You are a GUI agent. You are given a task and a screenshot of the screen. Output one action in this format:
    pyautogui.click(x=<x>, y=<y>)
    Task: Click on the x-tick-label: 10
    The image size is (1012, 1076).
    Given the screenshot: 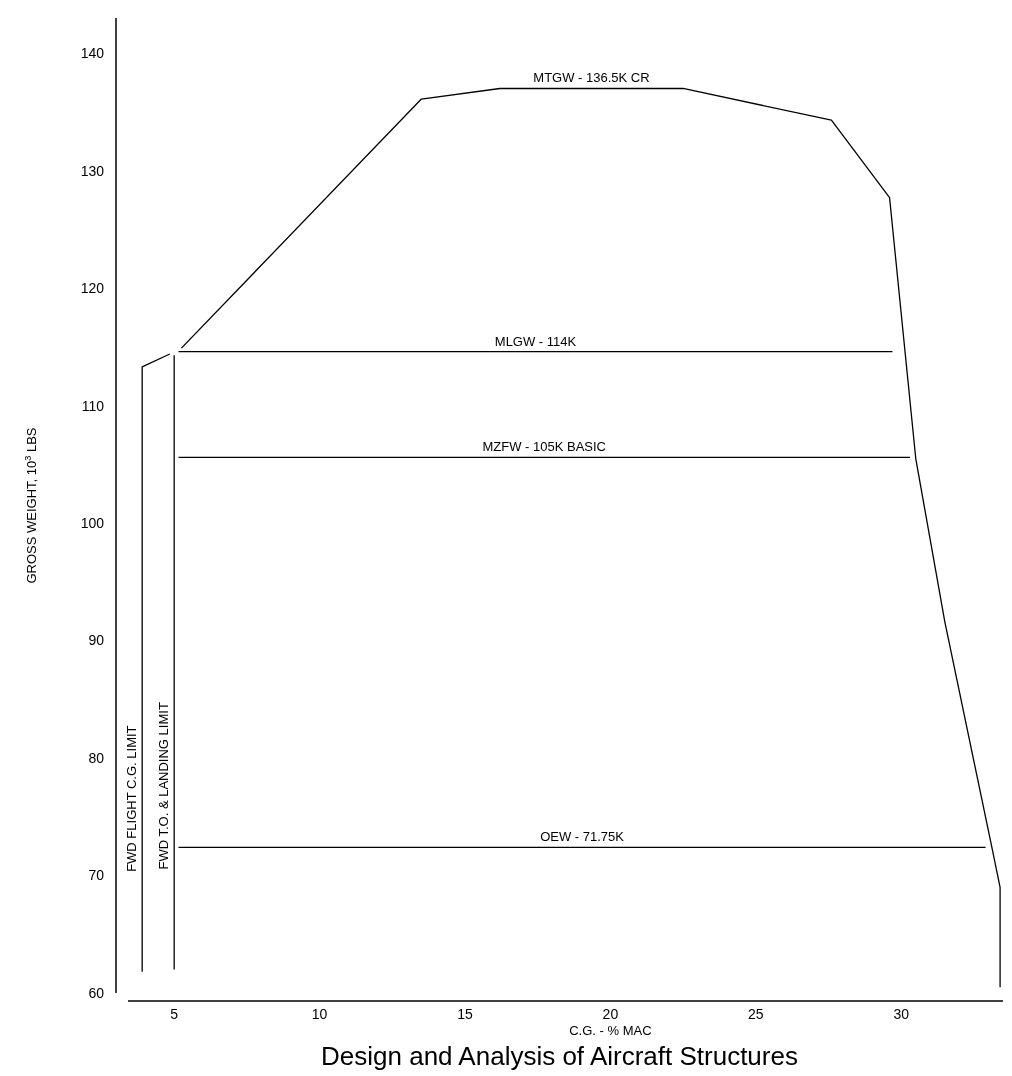 What is the action you would take?
    pyautogui.click(x=319, y=1014)
    